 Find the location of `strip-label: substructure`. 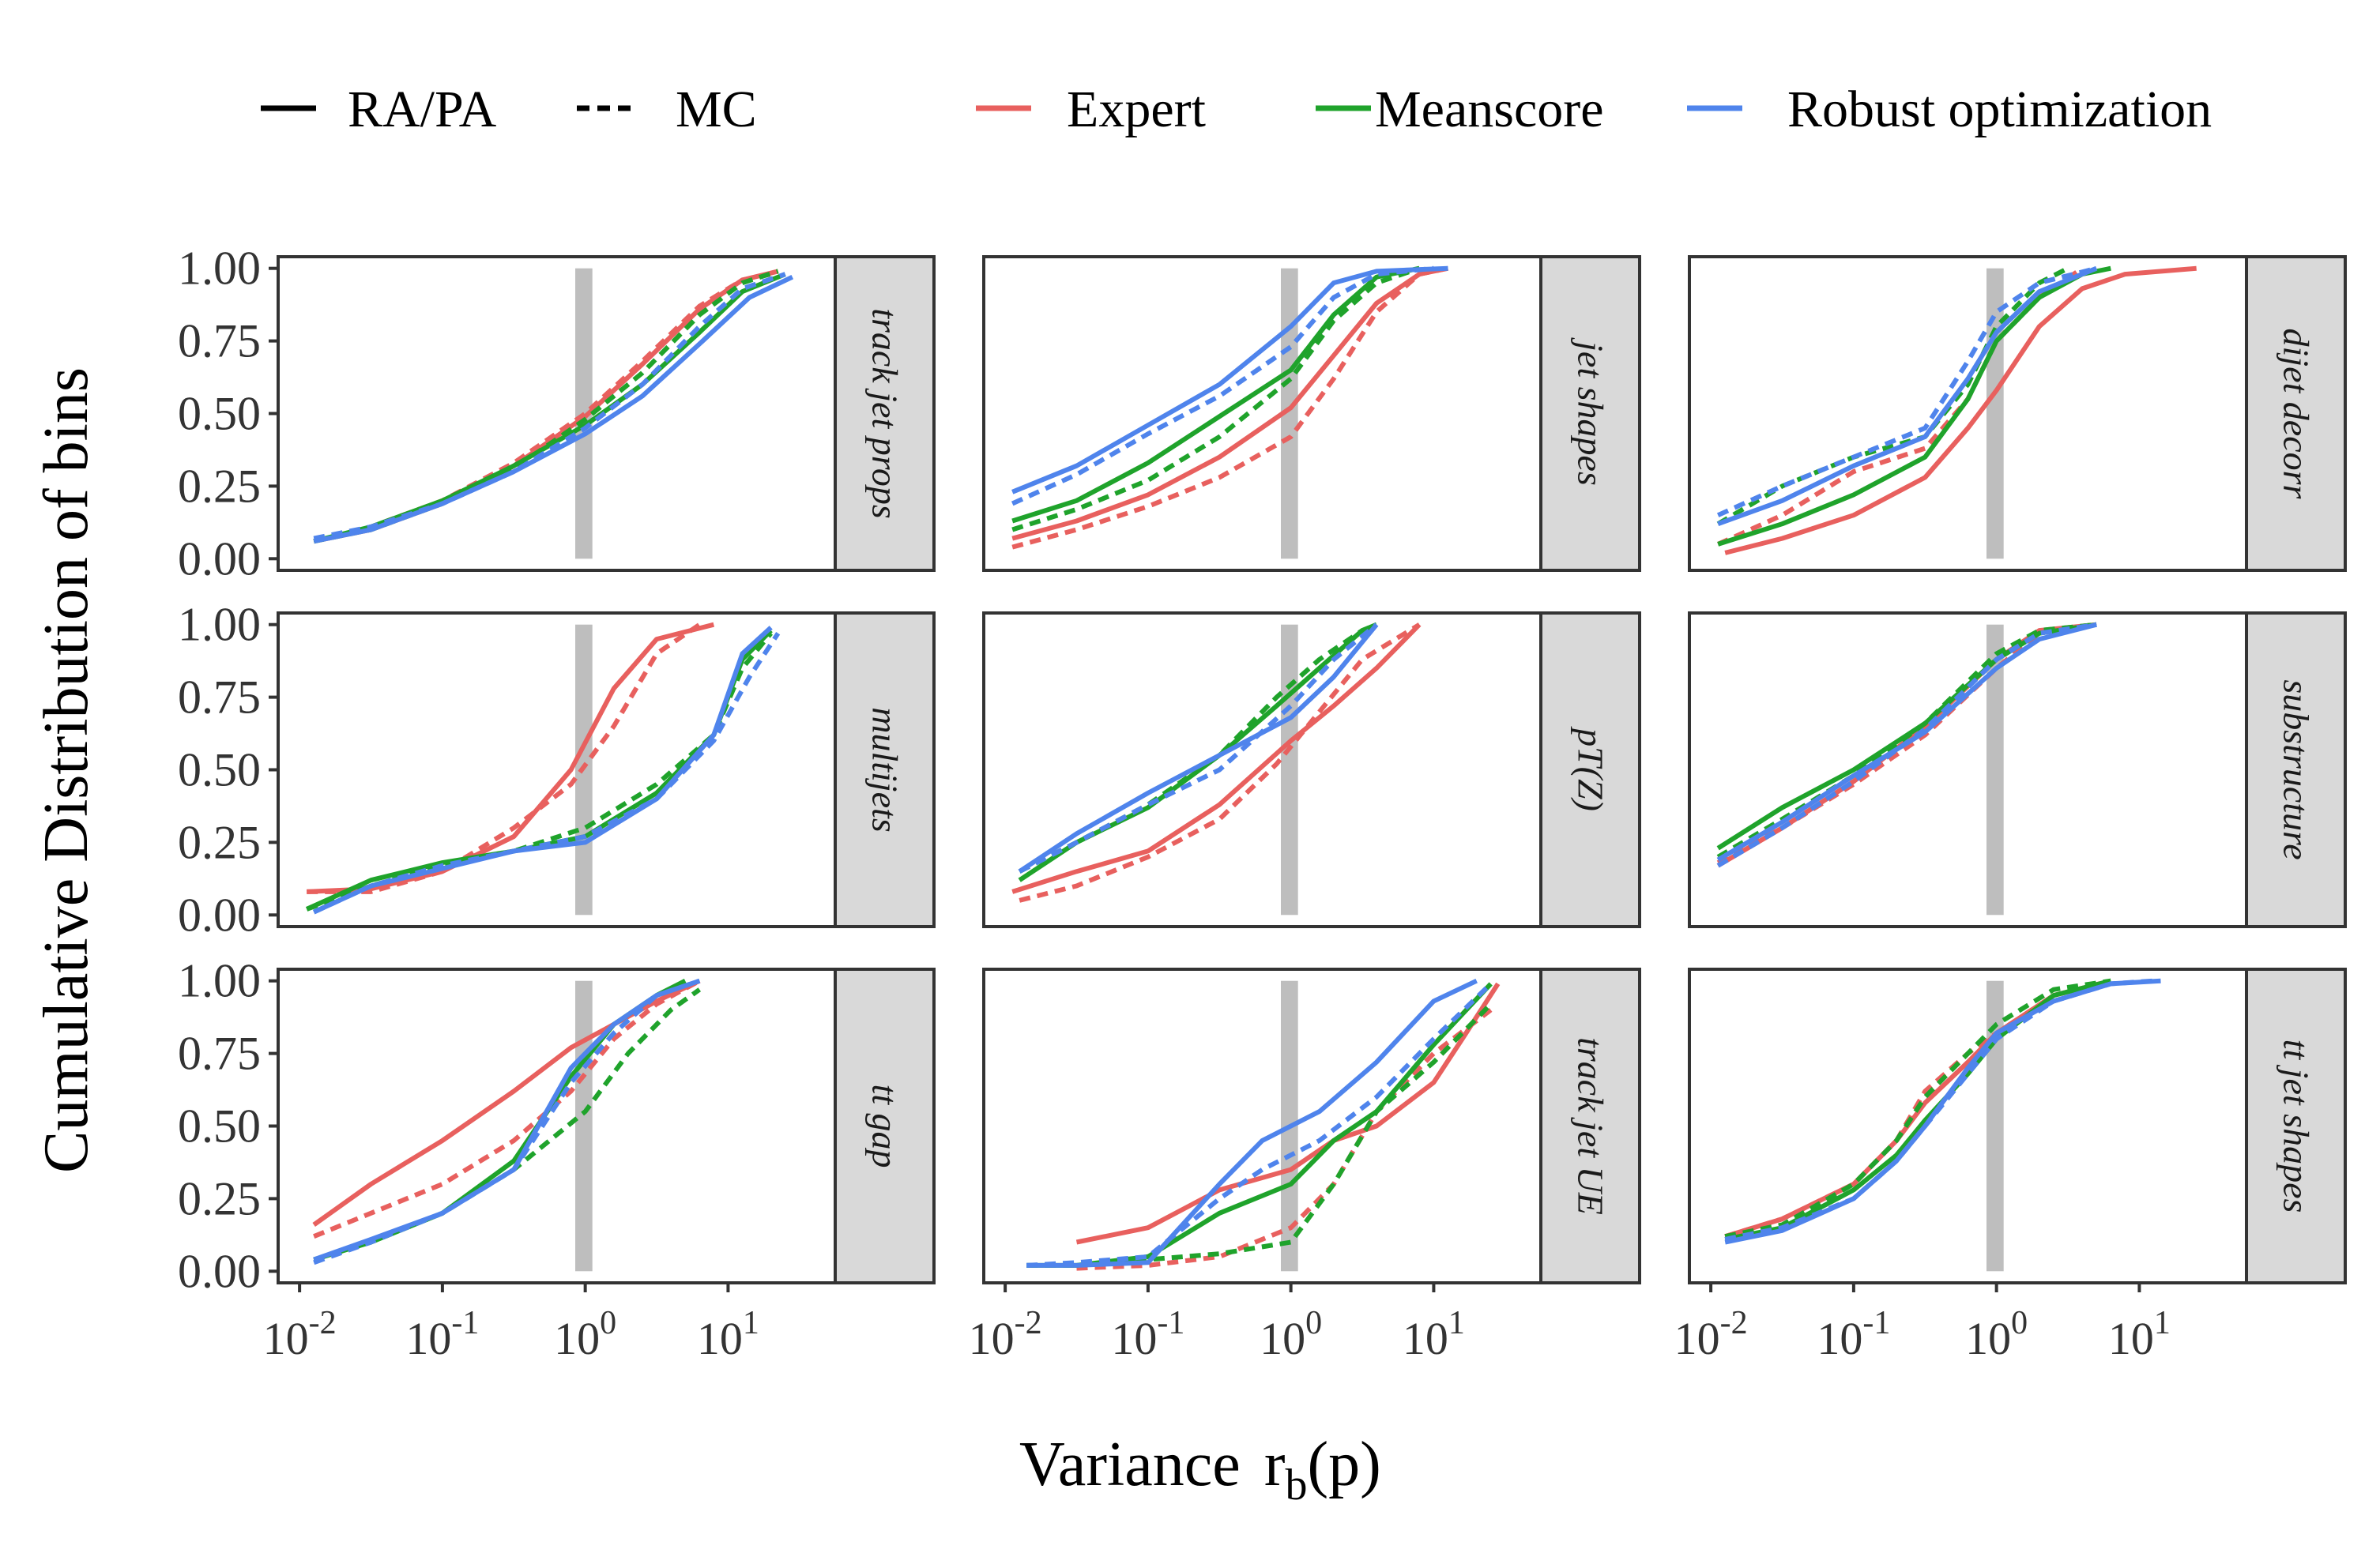

strip-label: substructure is located at coordinates (2296, 769).